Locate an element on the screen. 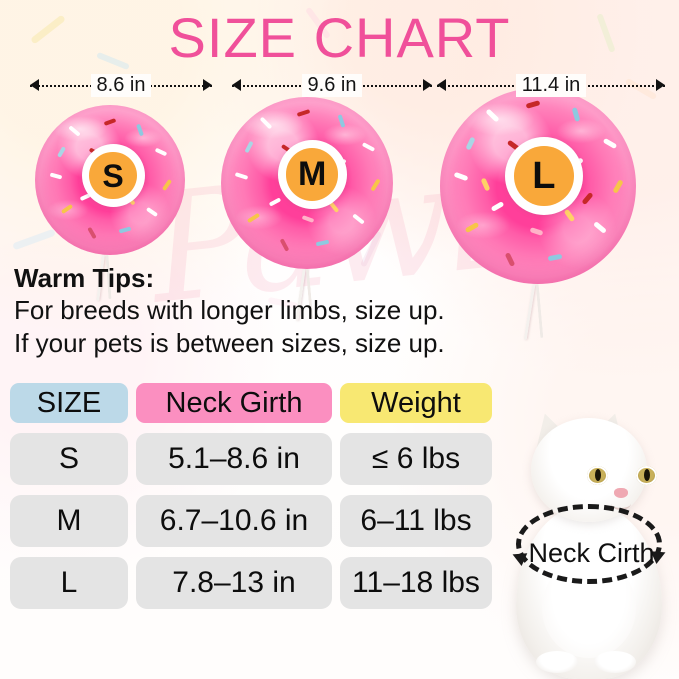  donut-collar-m: M is located at coordinates (307, 209).